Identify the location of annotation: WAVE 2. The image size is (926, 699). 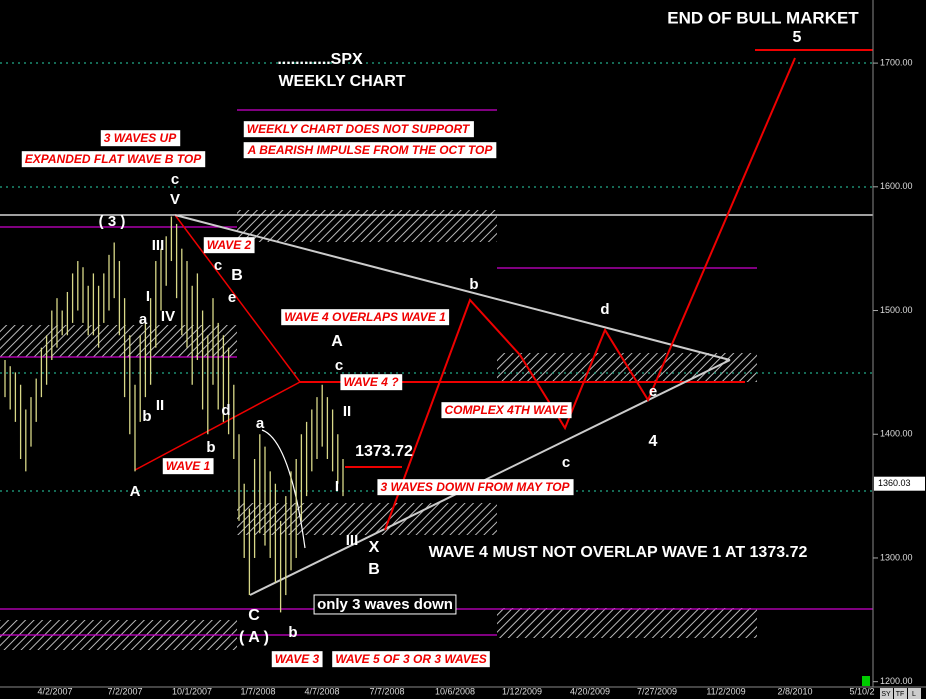
(229, 245).